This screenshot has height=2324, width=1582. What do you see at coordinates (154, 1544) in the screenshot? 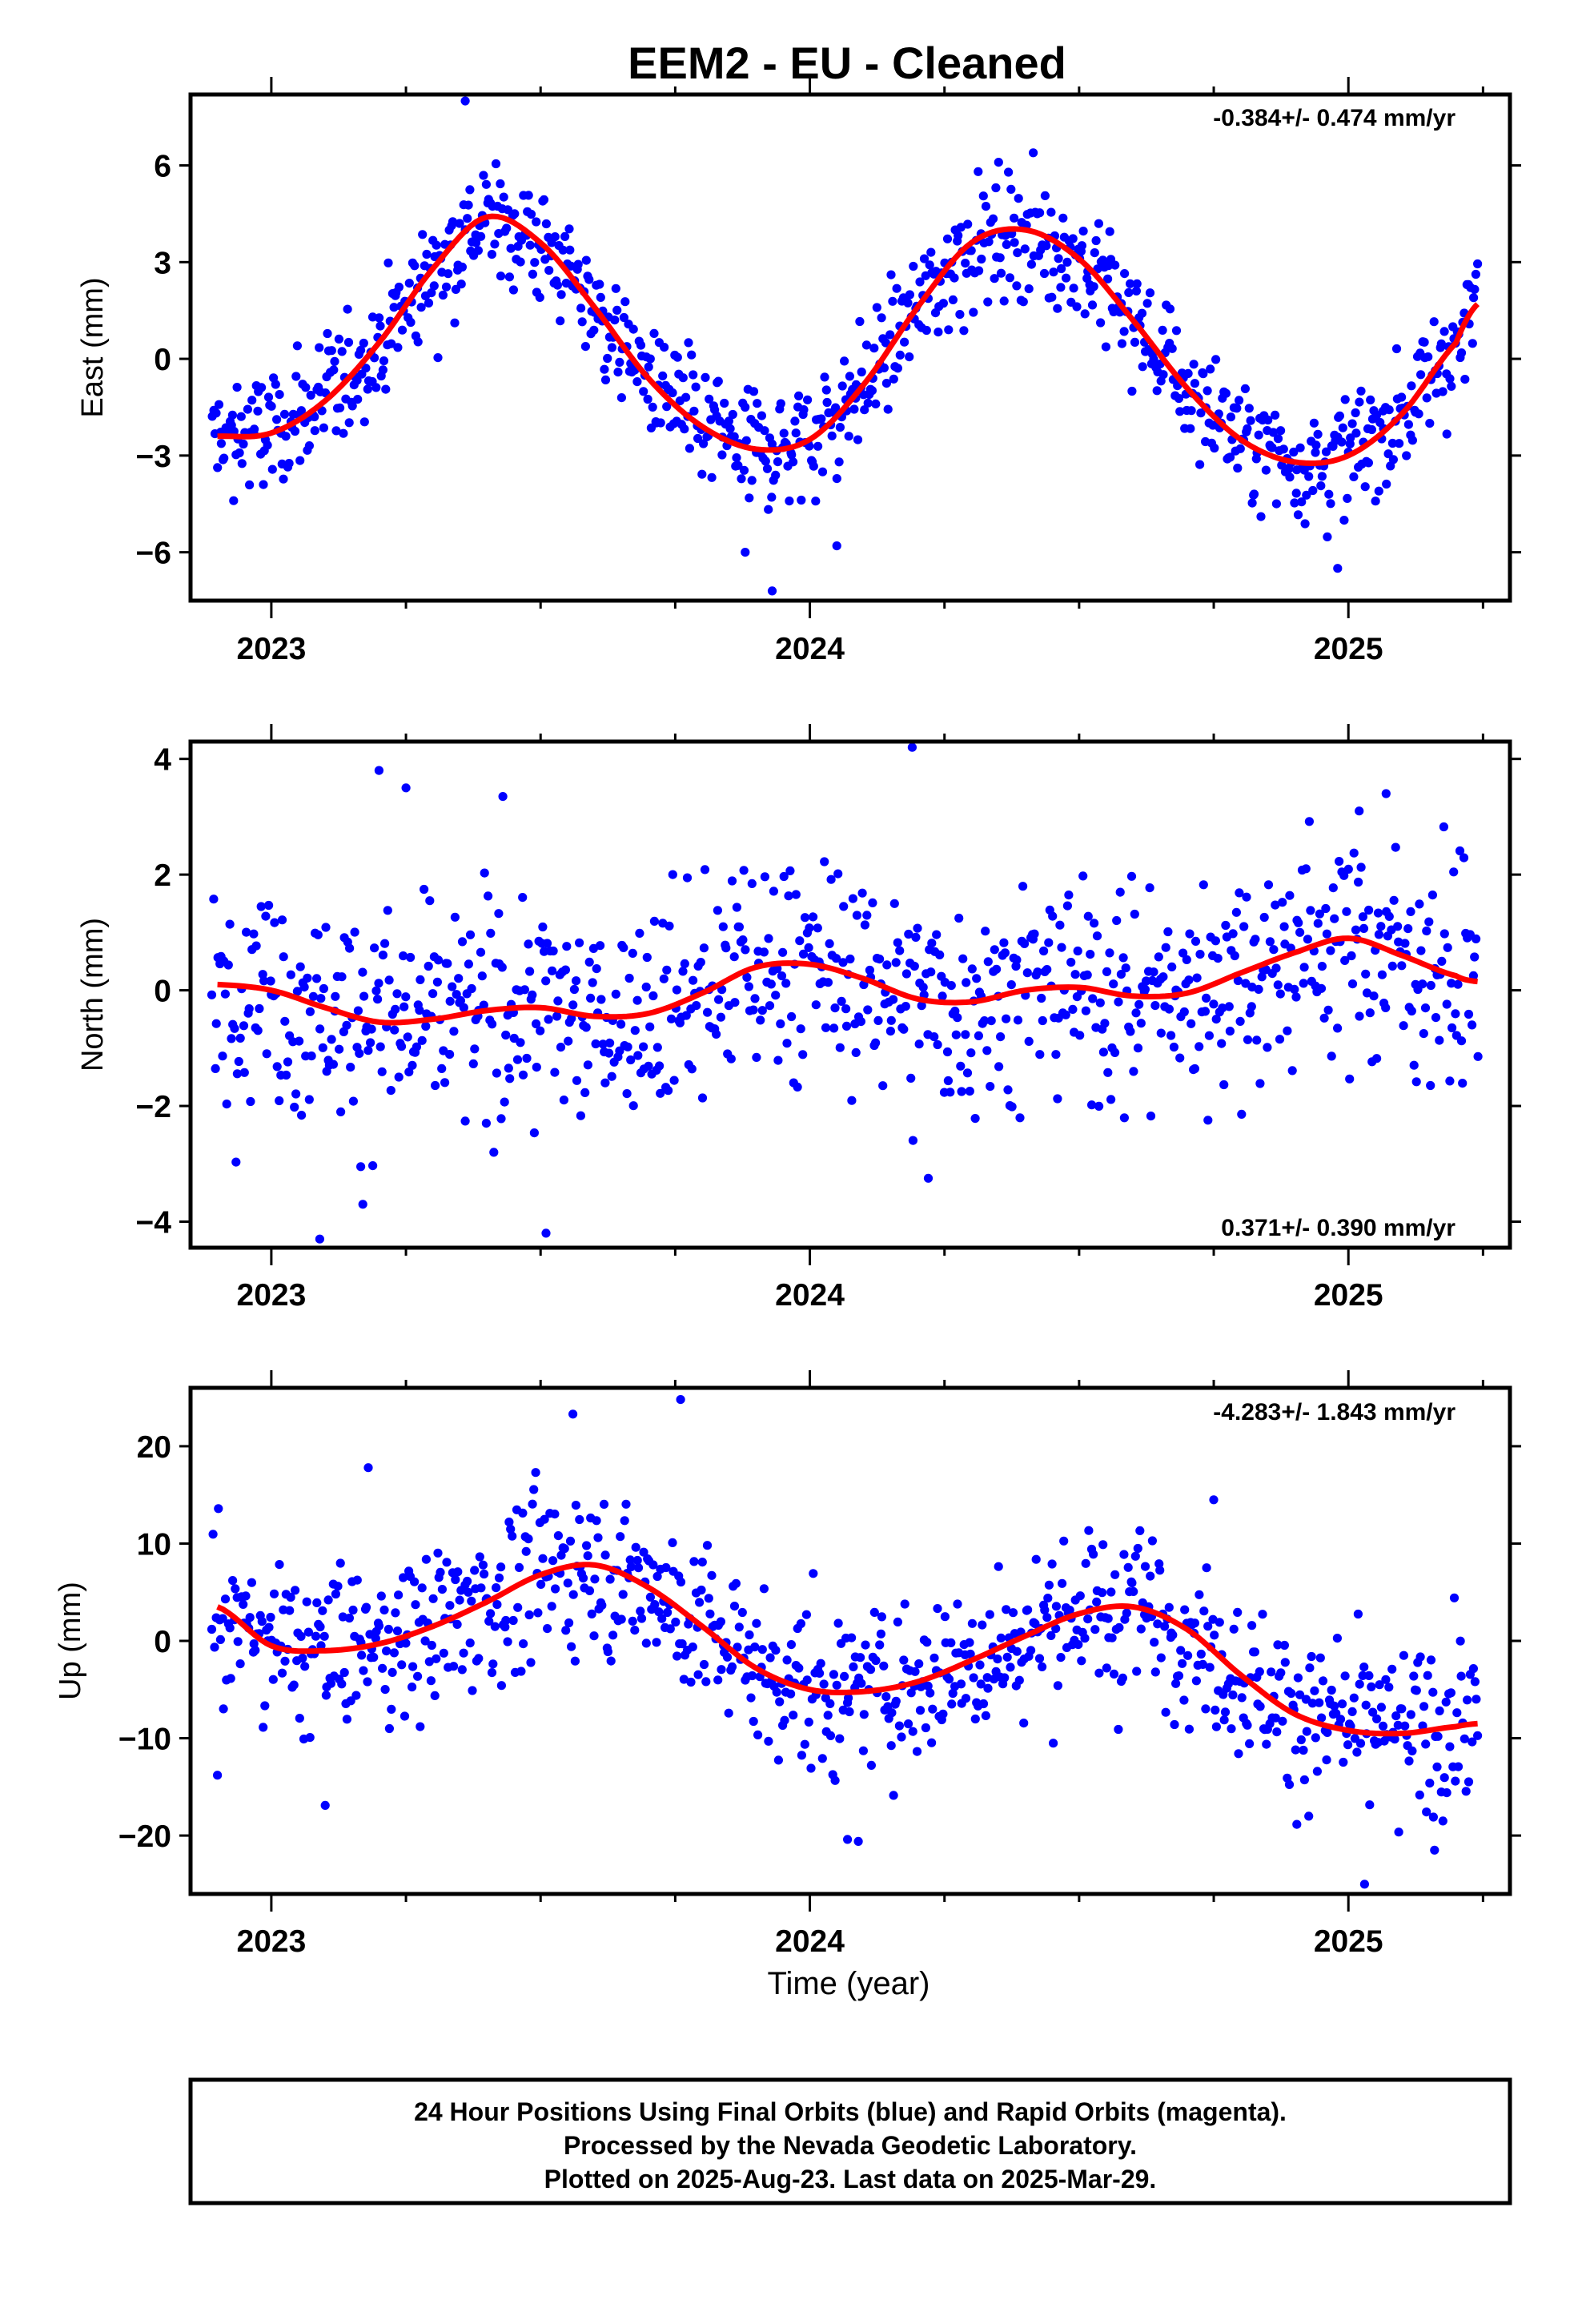
I see `up-y-tick-label: 10` at bounding box center [154, 1544].